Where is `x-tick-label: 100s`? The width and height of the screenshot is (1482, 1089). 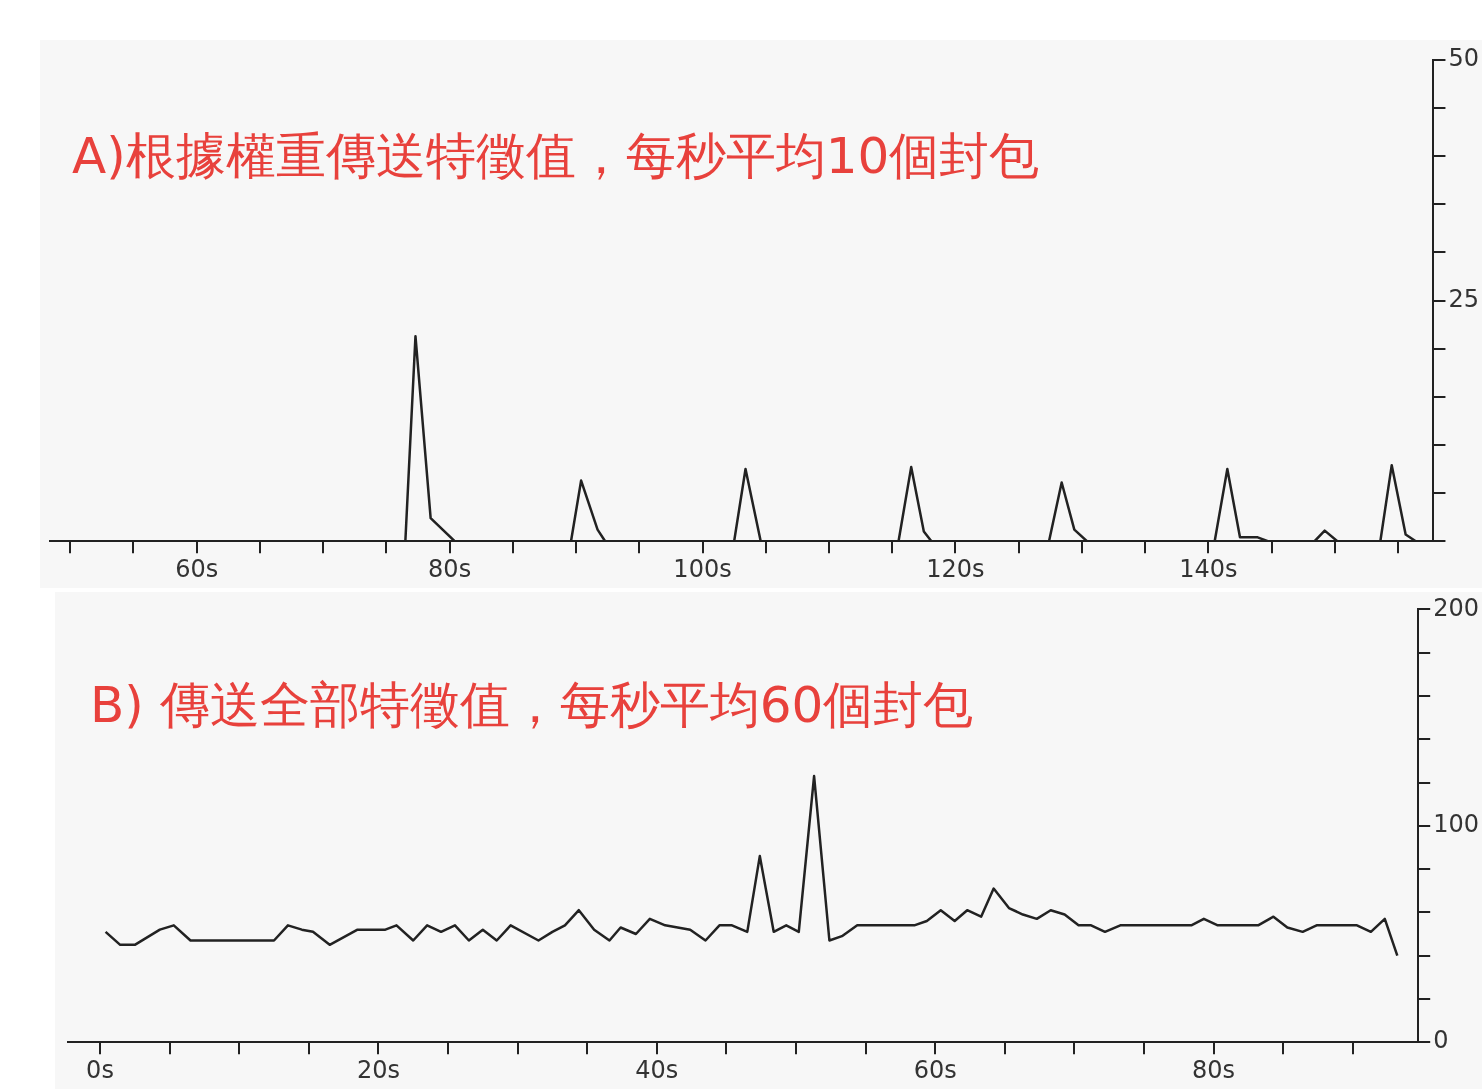 x-tick-label: 100s is located at coordinates (702, 568).